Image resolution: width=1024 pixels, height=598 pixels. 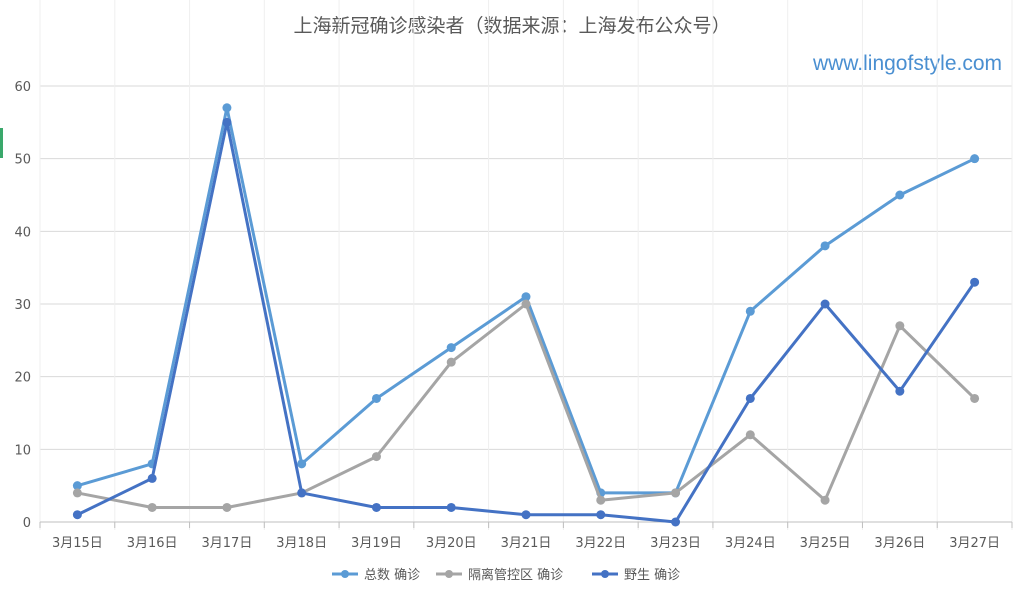 What do you see at coordinates (451, 543) in the screenshot?
I see `x-tick-label: 3月20日` at bounding box center [451, 543].